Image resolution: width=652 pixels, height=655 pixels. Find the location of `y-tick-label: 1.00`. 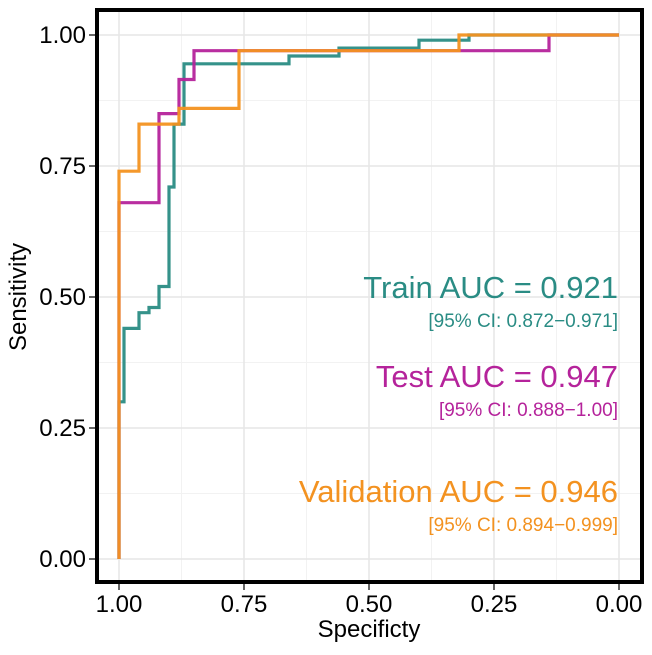

y-tick-label: 1.00 is located at coordinates (62, 35).